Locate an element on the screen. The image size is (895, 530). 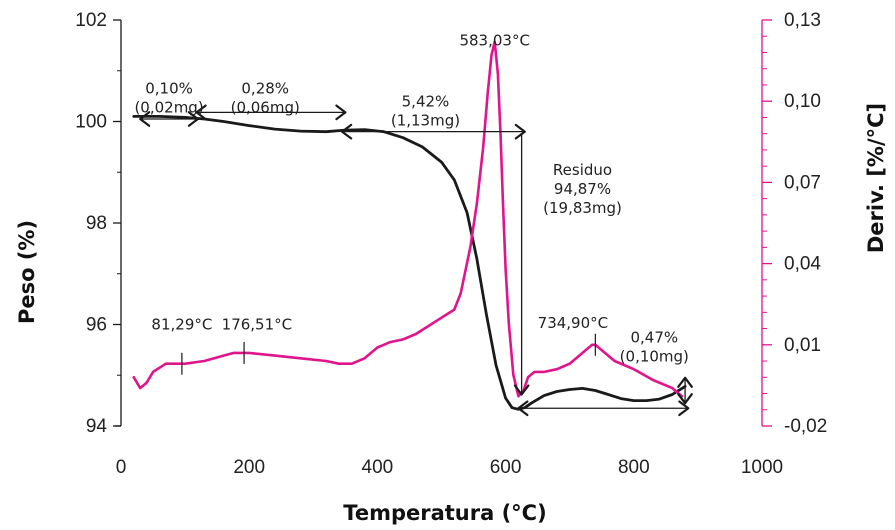
y-left-tick-label: 96 is located at coordinates (96, 325).